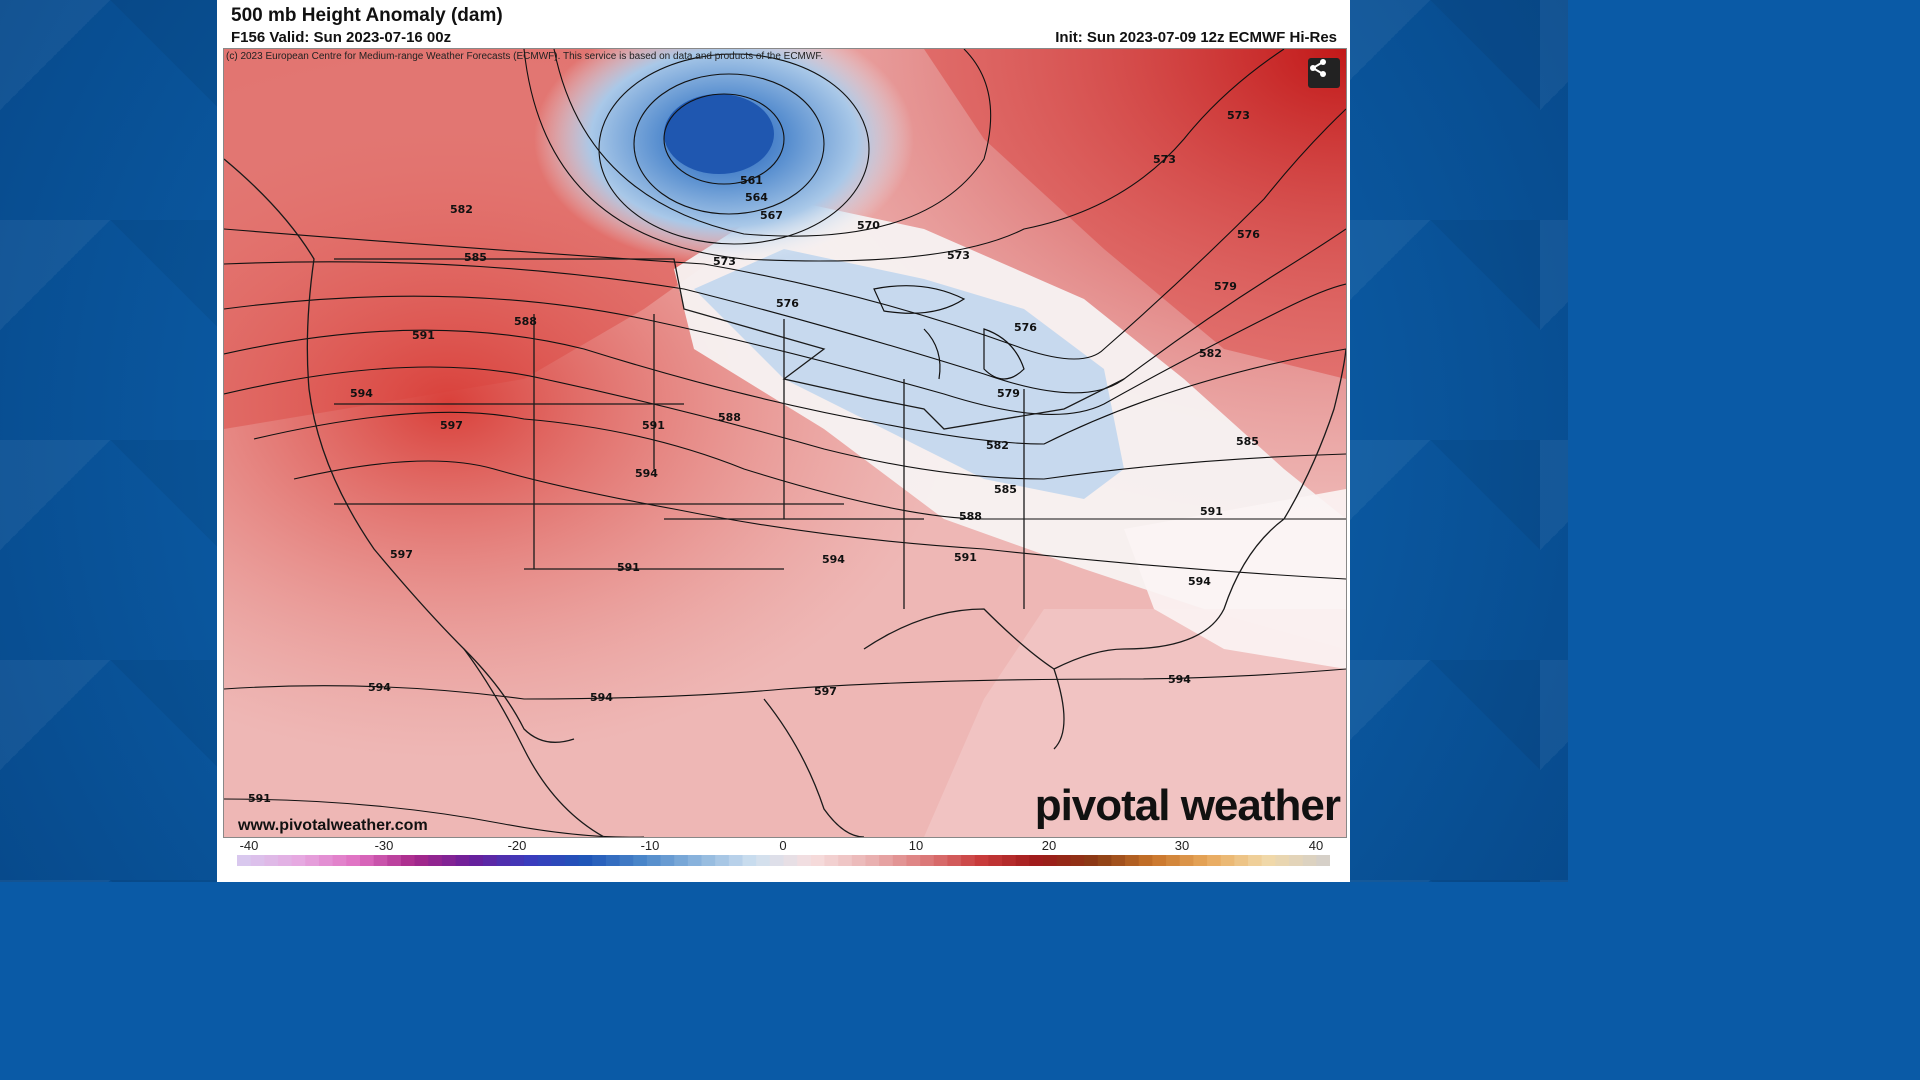 This screenshot has height=1080, width=1920. What do you see at coordinates (1049, 845) in the screenshot?
I see `colorbar-tick: 20` at bounding box center [1049, 845].